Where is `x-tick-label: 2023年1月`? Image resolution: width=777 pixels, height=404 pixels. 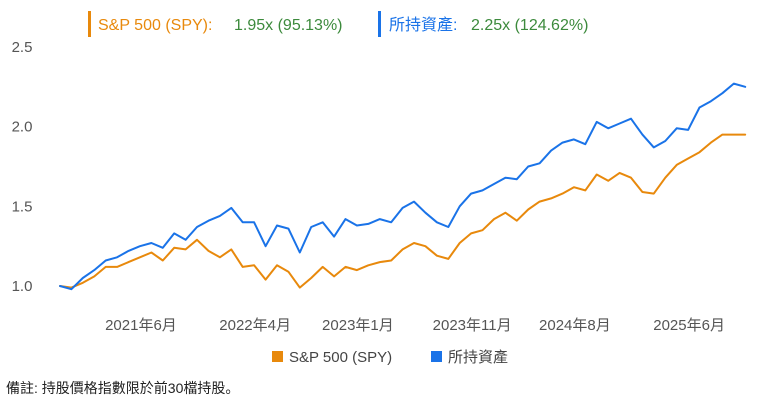 x-tick-label: 2023年1月 is located at coordinates (358, 325).